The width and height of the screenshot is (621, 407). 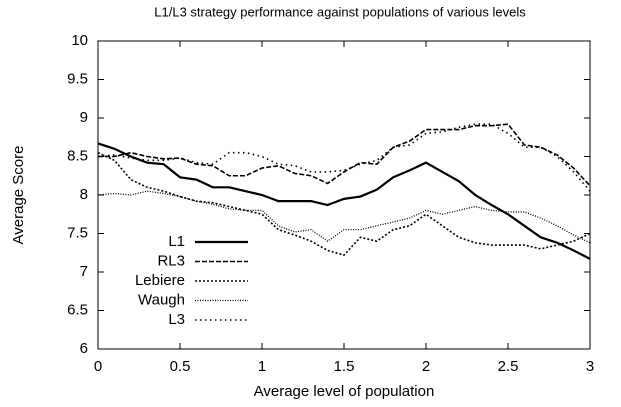 I want to click on x-tick-label: 1, so click(x=262, y=366).